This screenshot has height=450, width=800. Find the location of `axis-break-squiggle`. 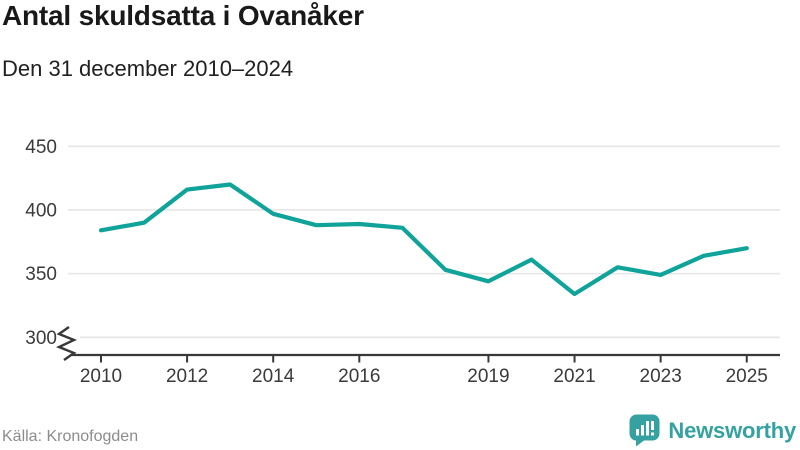

axis-break-squiggle is located at coordinates (66, 343).